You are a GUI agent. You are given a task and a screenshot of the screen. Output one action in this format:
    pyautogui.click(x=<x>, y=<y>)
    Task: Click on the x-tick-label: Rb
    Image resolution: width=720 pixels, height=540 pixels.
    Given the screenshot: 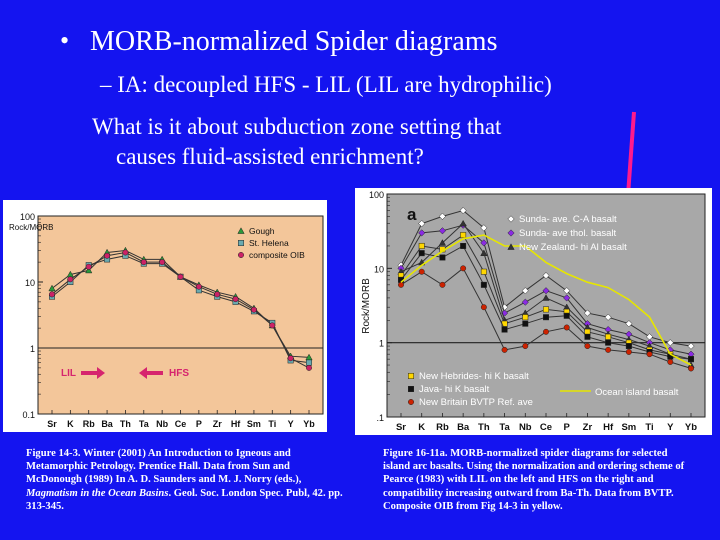 What is the action you would take?
    pyautogui.click(x=442, y=427)
    